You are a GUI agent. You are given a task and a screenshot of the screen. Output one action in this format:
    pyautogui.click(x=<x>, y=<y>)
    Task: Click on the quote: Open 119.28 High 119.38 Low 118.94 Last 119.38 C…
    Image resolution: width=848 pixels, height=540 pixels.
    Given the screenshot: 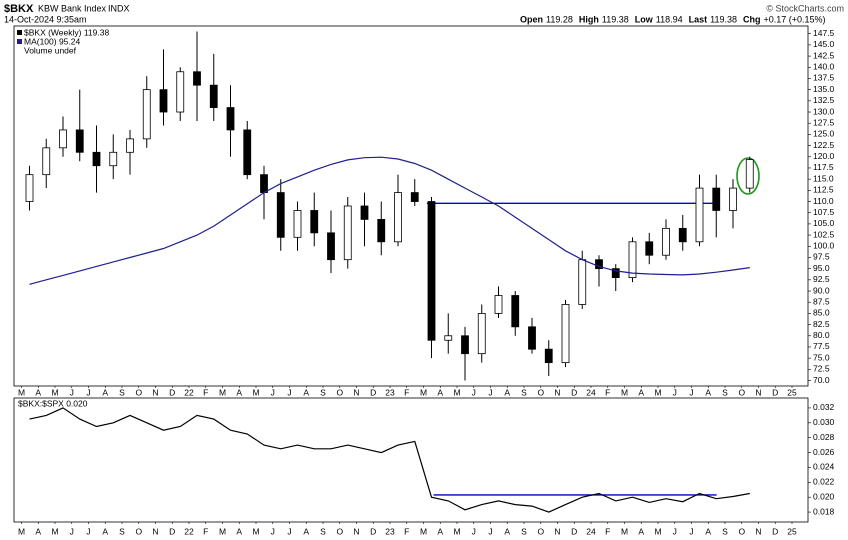 What is the action you would take?
    pyautogui.click(x=673, y=19)
    